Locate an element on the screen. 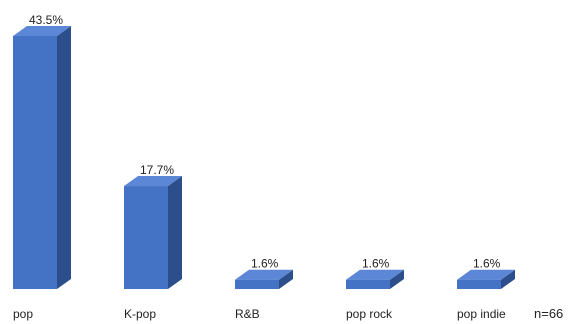  category-label-1: pop is located at coordinates (23, 314).